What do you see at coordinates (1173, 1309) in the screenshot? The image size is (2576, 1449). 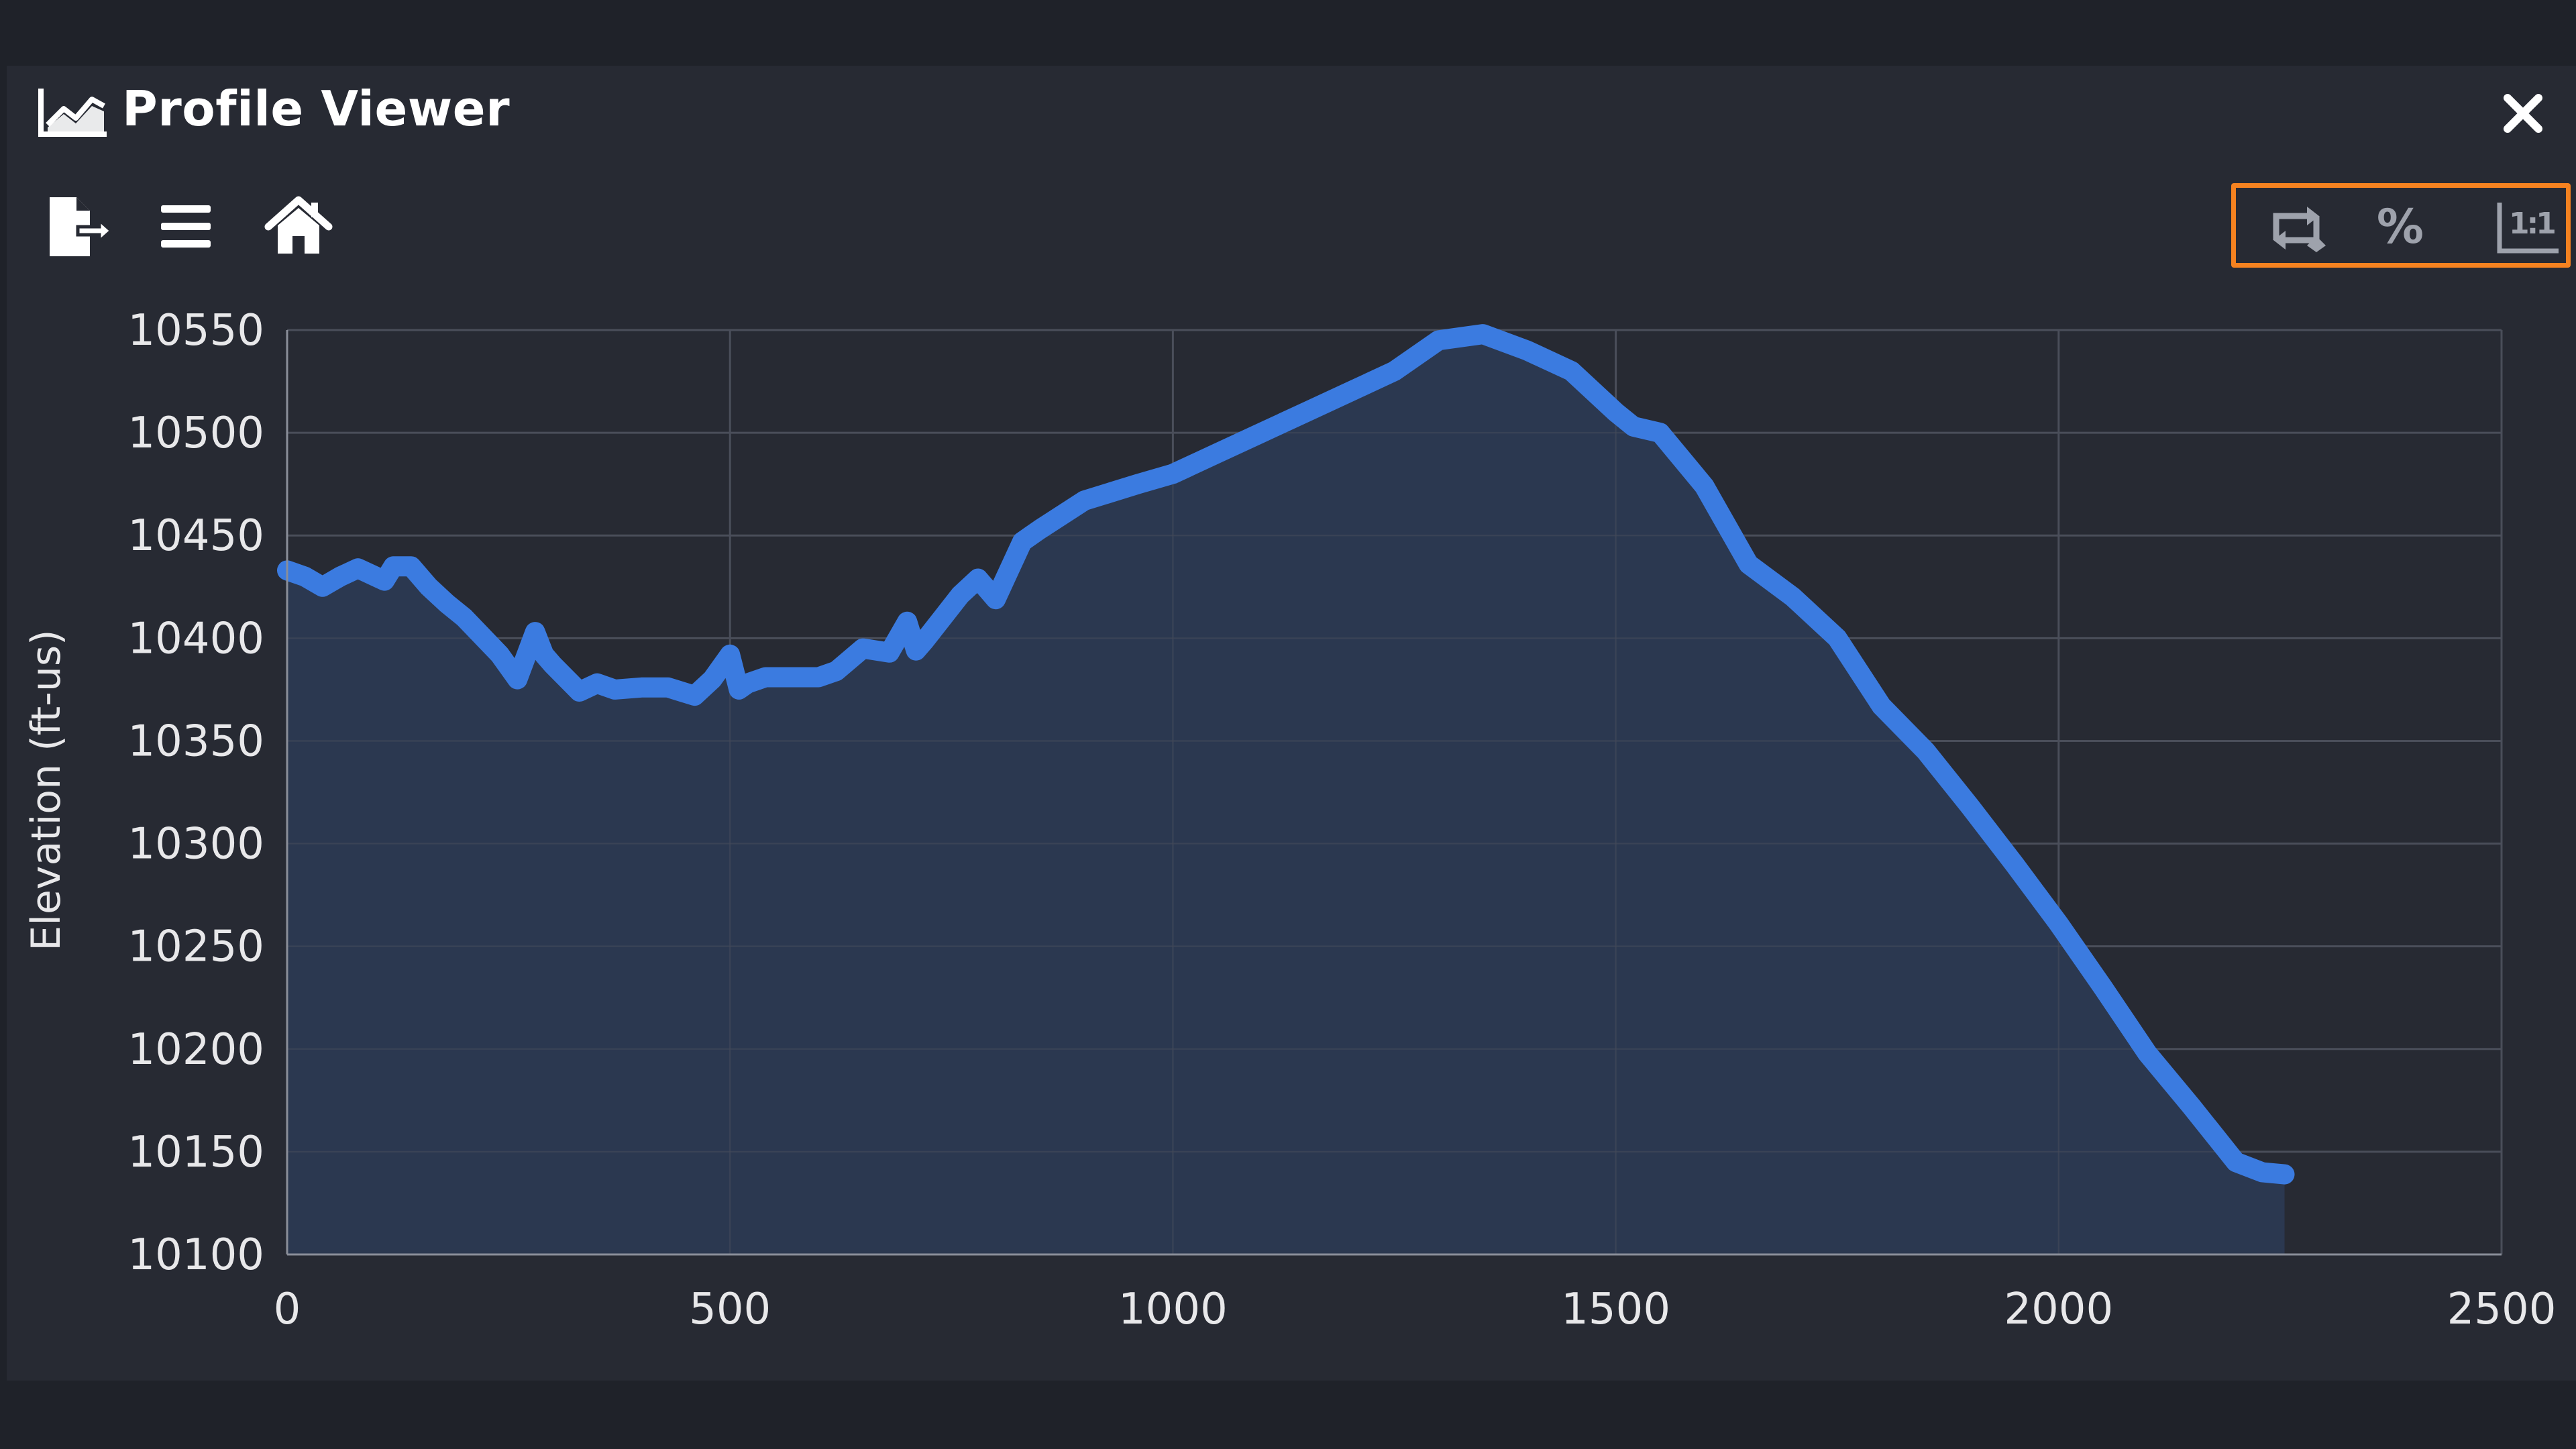 I see `x-tick-label: 1000` at bounding box center [1173, 1309].